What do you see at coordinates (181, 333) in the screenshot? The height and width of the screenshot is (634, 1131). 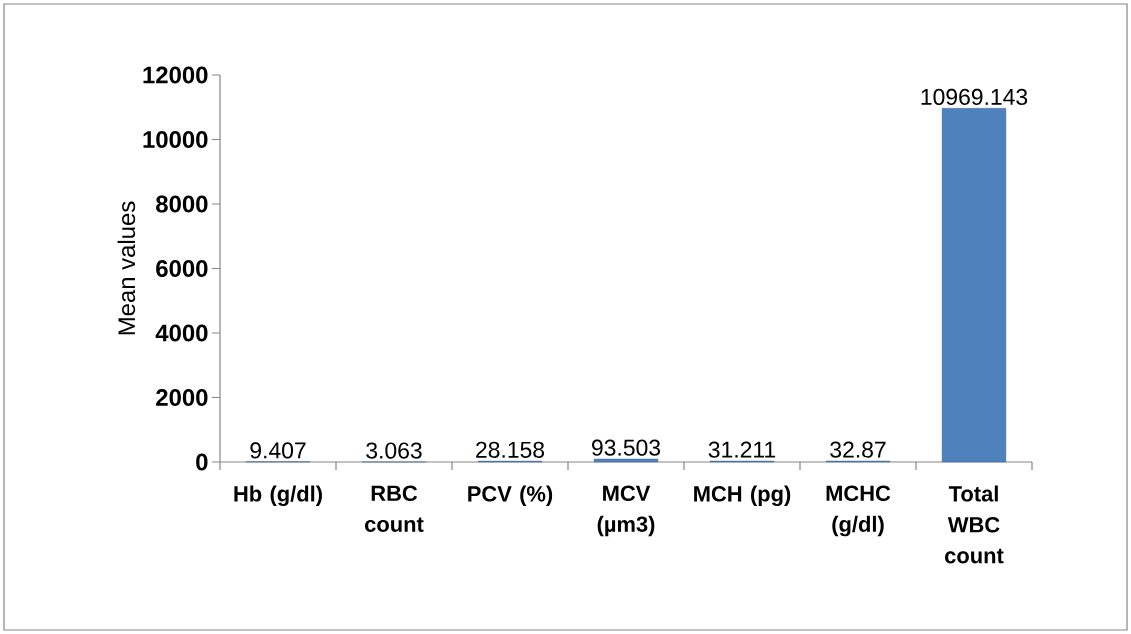 I see `y-tick-label: 4000` at bounding box center [181, 333].